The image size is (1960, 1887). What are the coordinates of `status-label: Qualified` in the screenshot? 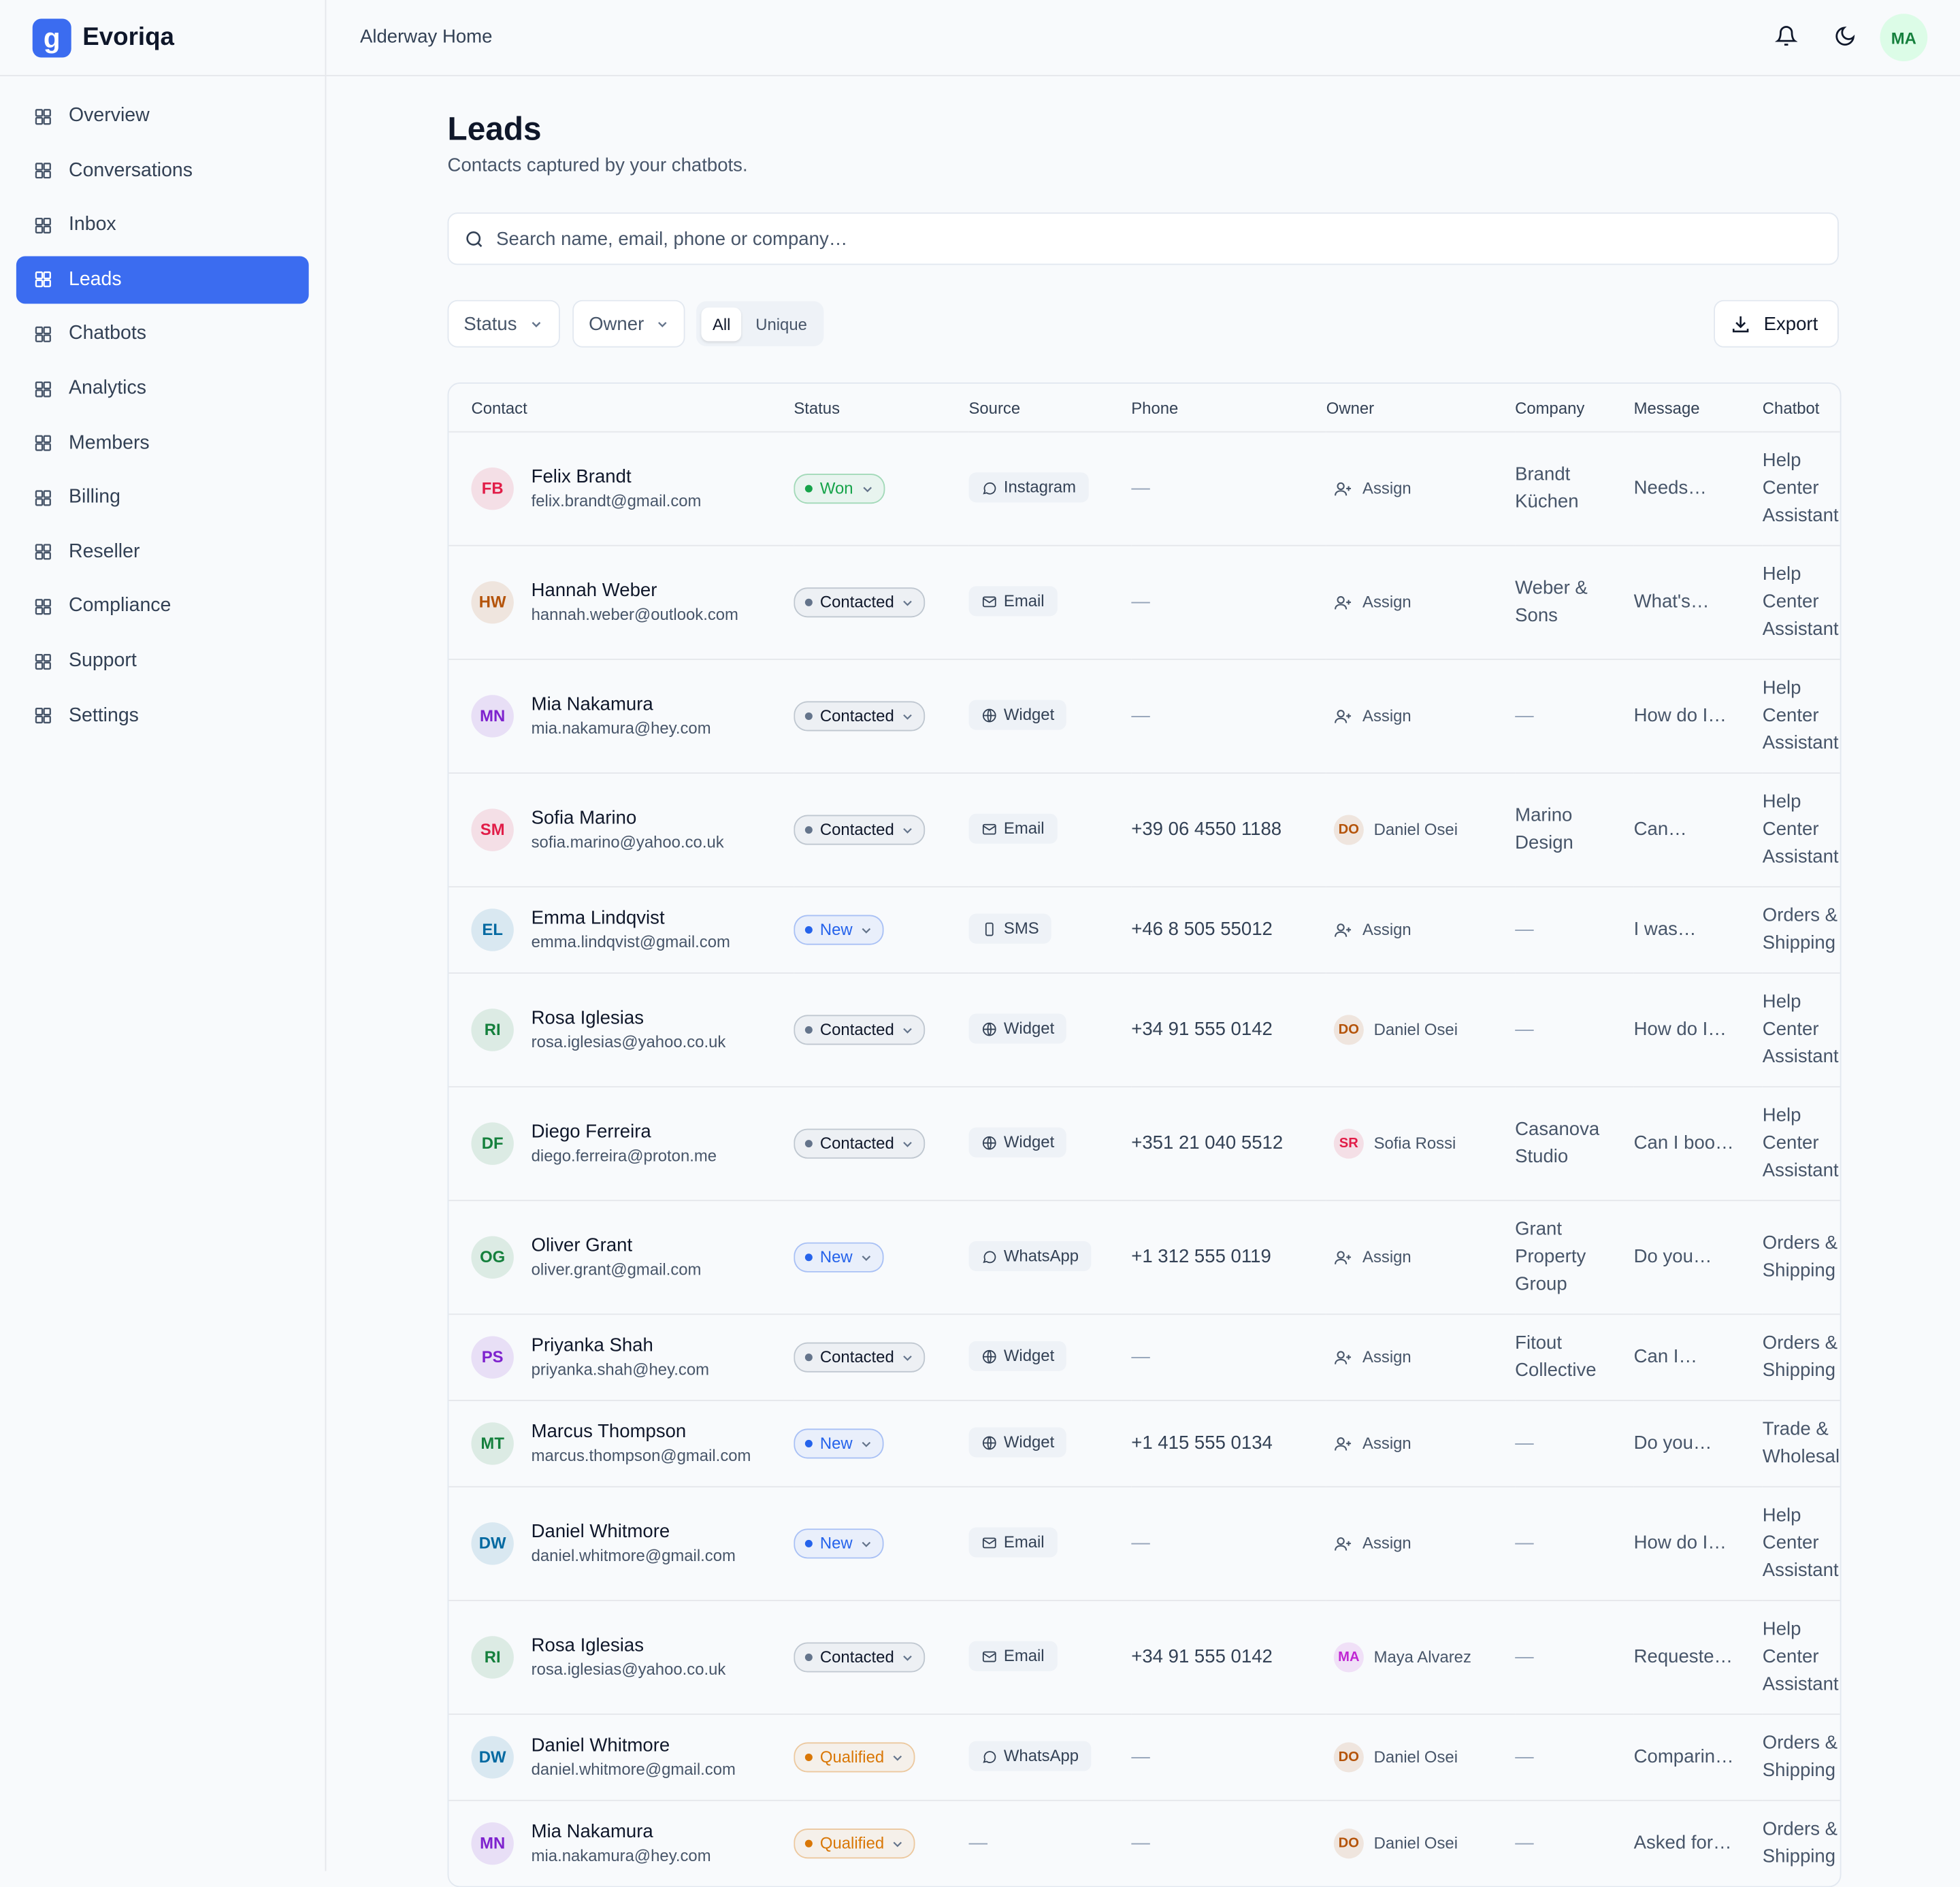 It's located at (852, 1757).